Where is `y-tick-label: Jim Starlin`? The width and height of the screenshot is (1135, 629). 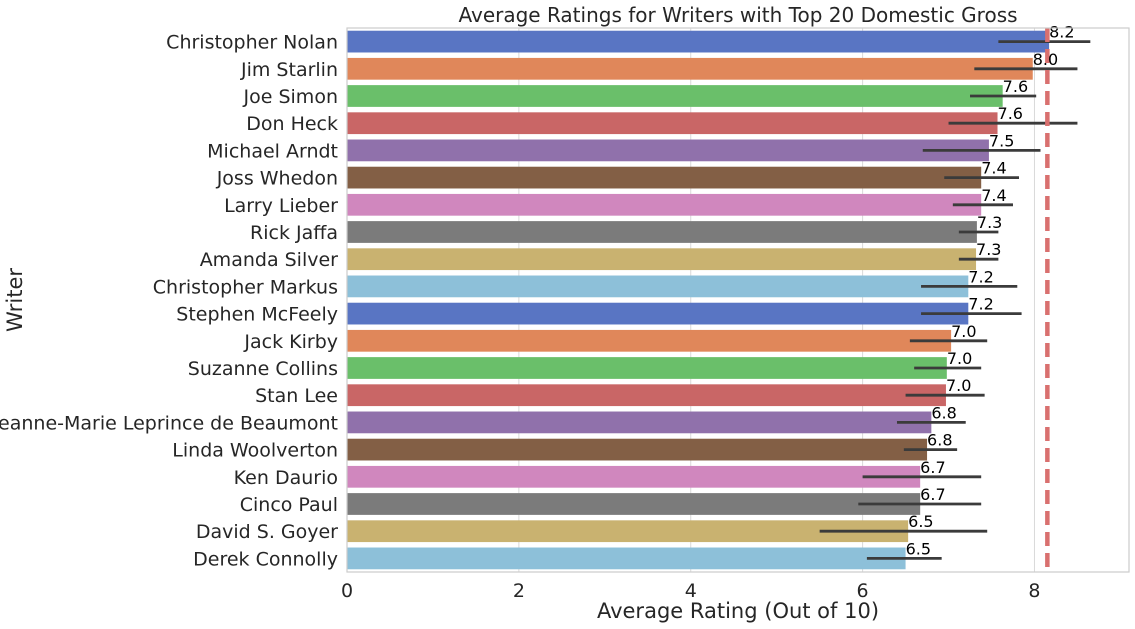
y-tick-label: Jim Starlin is located at coordinates (289, 70).